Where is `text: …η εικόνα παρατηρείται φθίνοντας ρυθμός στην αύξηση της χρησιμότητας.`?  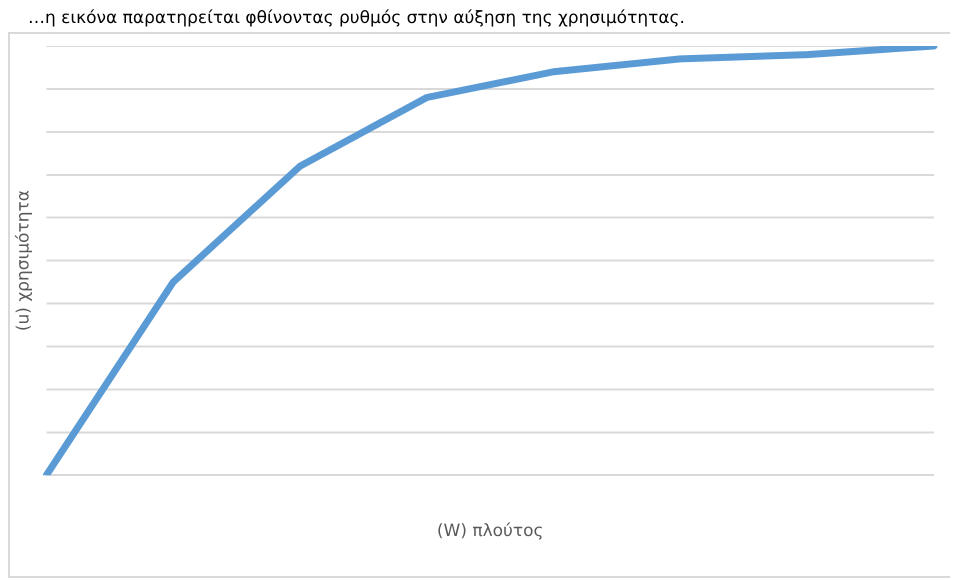
text: …η εικόνα παρατηρείται φθίνοντας ρυθμός στην αύξηση της χρησιμότητας. is located at coordinates (356, 19).